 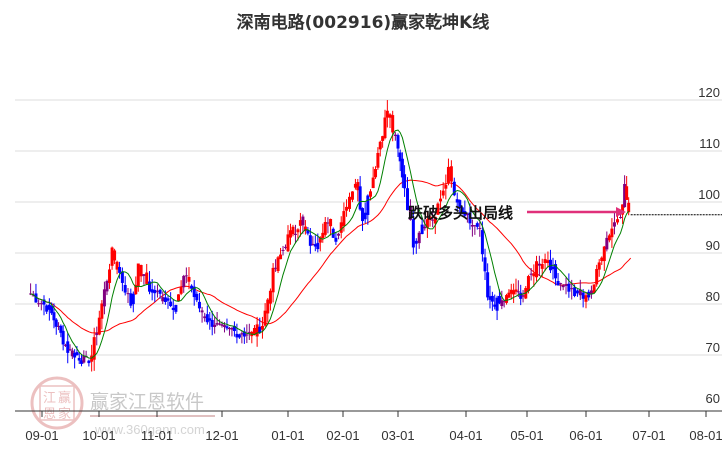 I want to click on y-tick-label: 100, so click(x=709, y=194).